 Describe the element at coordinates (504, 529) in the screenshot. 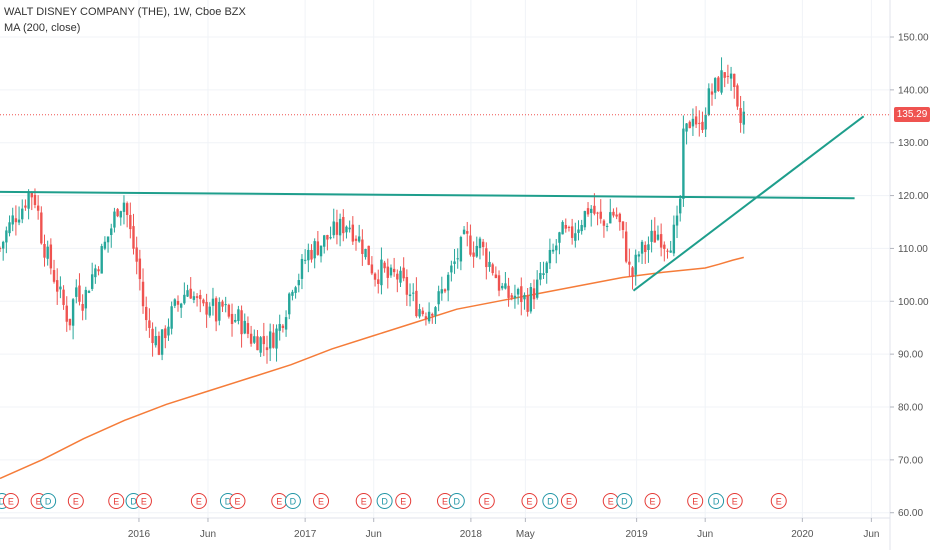

I see `time-axis: 2016 Jun 2017 Jun 2018 May 2019 Jun 2020 Jun` at that location.